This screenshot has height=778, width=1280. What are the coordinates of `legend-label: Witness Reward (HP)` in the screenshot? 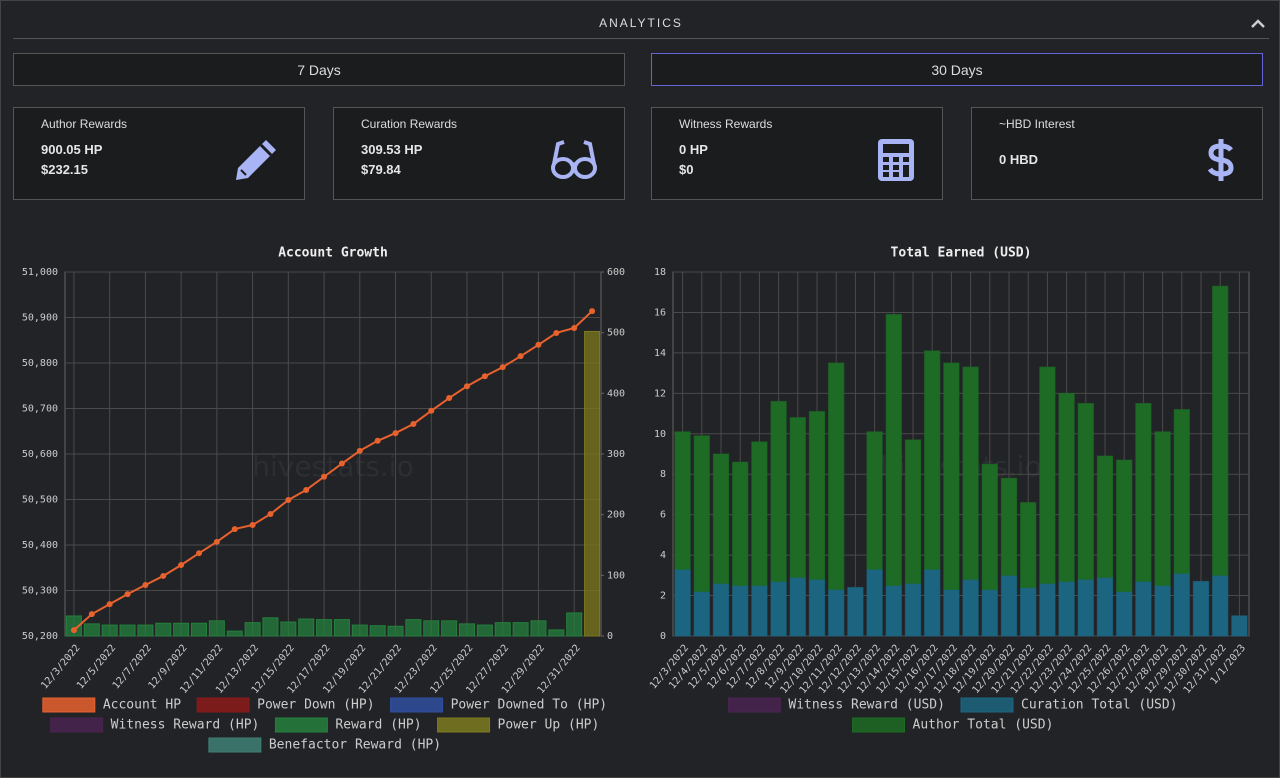 It's located at (185, 725).